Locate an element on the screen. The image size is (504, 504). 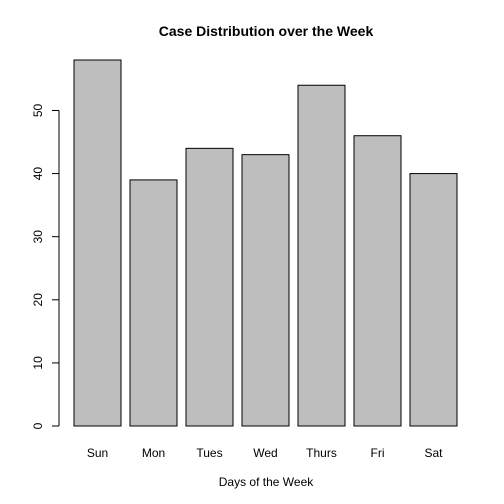
bar-fri is located at coordinates (377, 281).